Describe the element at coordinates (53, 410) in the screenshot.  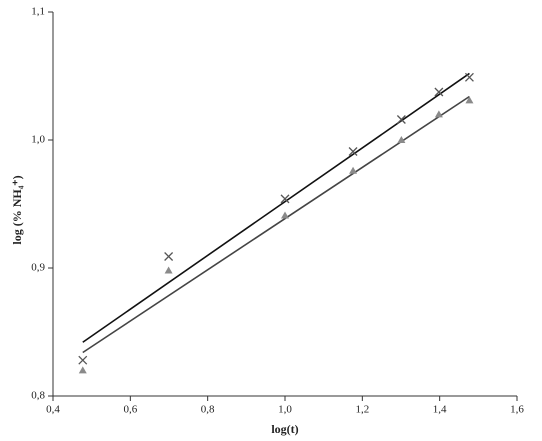
I see `x-tick-label: 0,4` at that location.